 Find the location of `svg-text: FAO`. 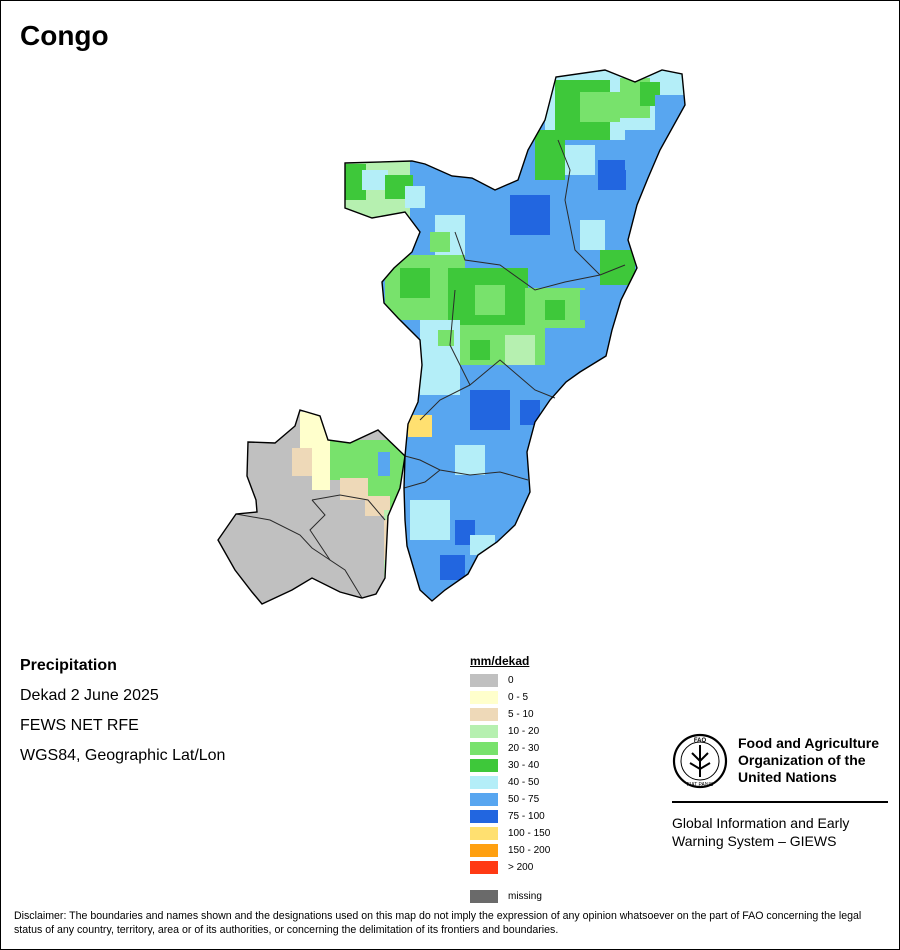

svg-text: FAO is located at coordinates (700, 741).